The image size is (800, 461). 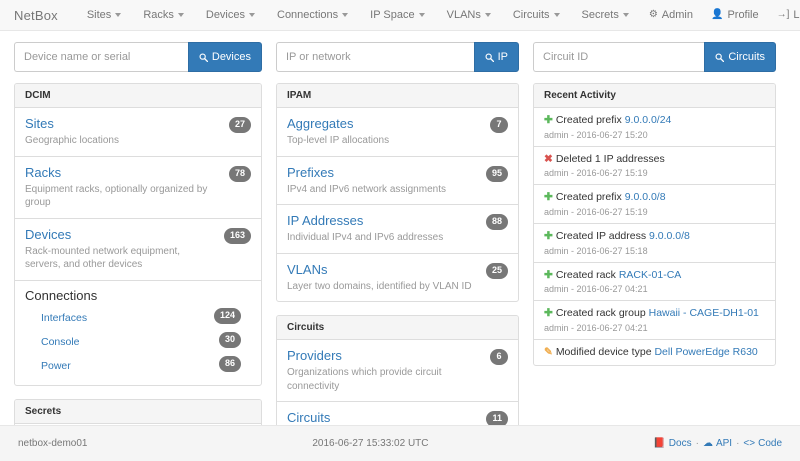 I want to click on search-input-ip, so click(x=375, y=57).